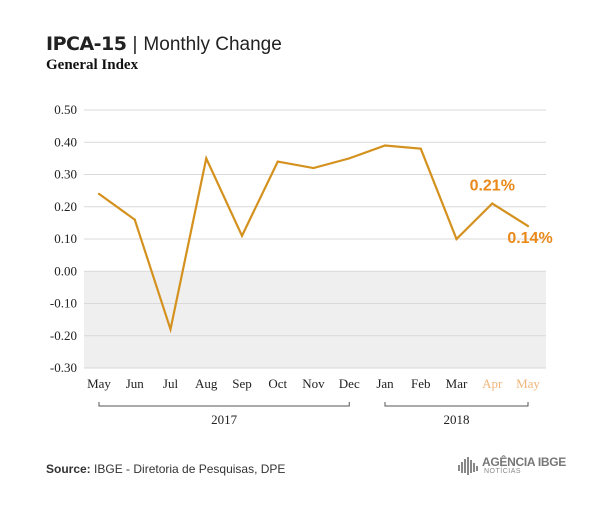  Describe the element at coordinates (224, 419) in the screenshot. I see `year-label: 2017` at that location.